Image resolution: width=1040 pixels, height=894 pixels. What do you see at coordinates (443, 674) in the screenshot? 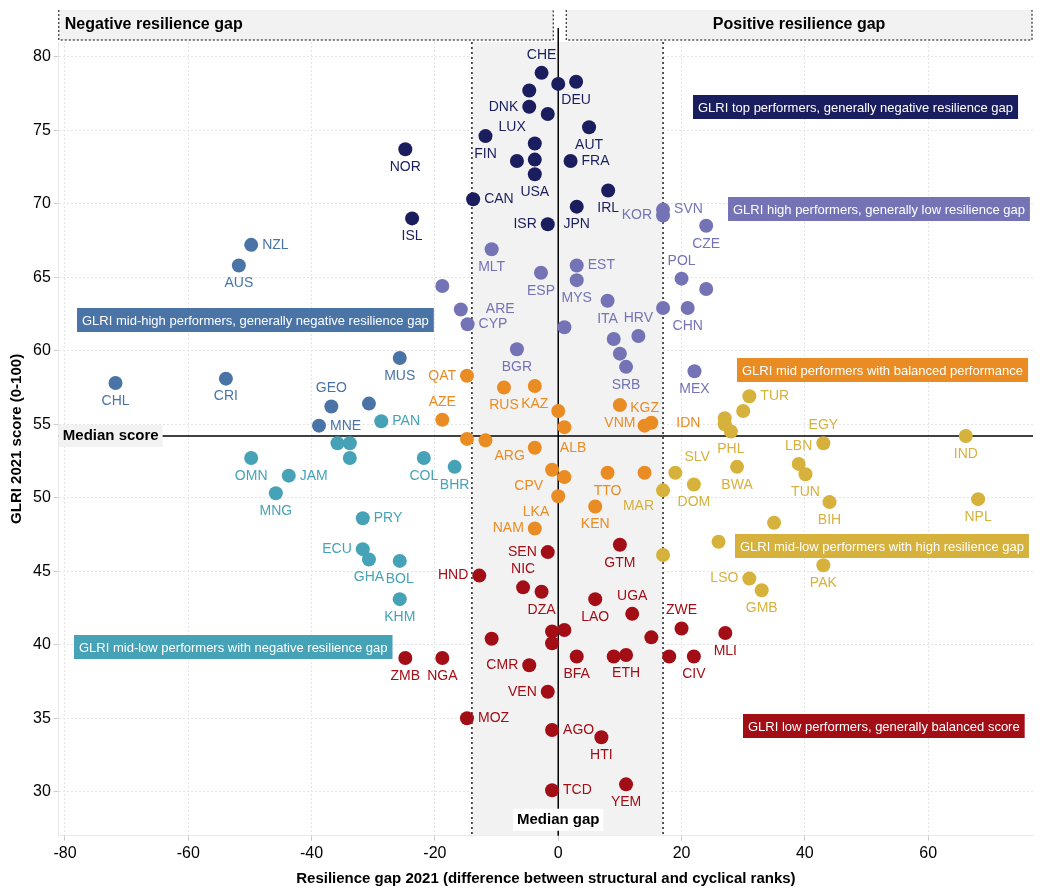
I see `data-label: NGA` at bounding box center [443, 674].